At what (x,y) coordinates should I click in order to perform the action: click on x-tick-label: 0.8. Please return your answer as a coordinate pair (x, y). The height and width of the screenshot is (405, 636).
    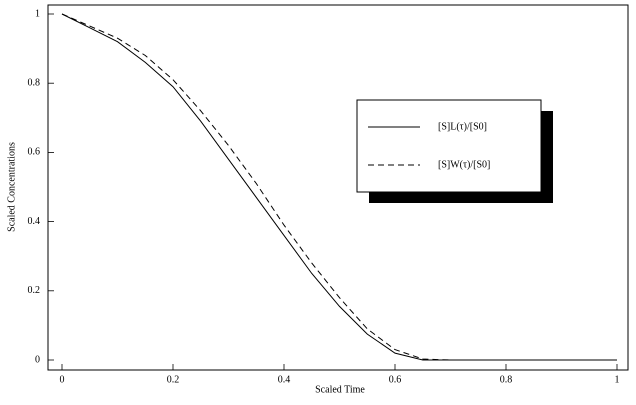
    Looking at the image, I should click on (506, 379).